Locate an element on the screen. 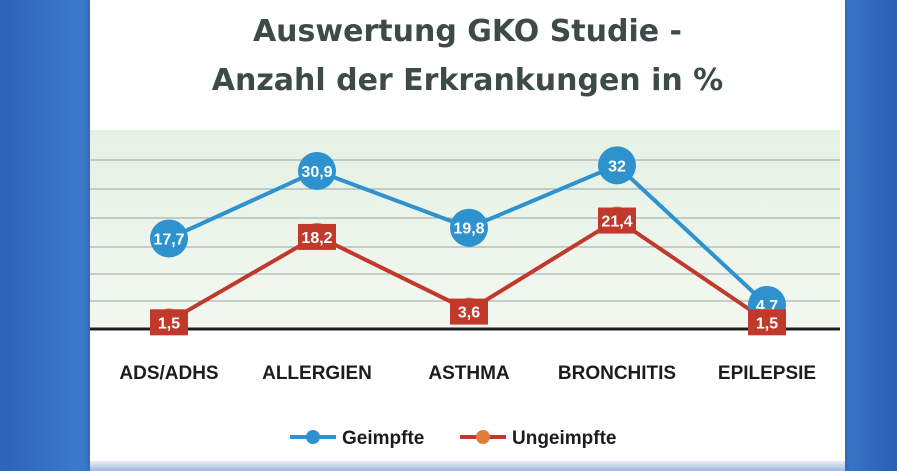  data-label: 3,6 is located at coordinates (469, 313).